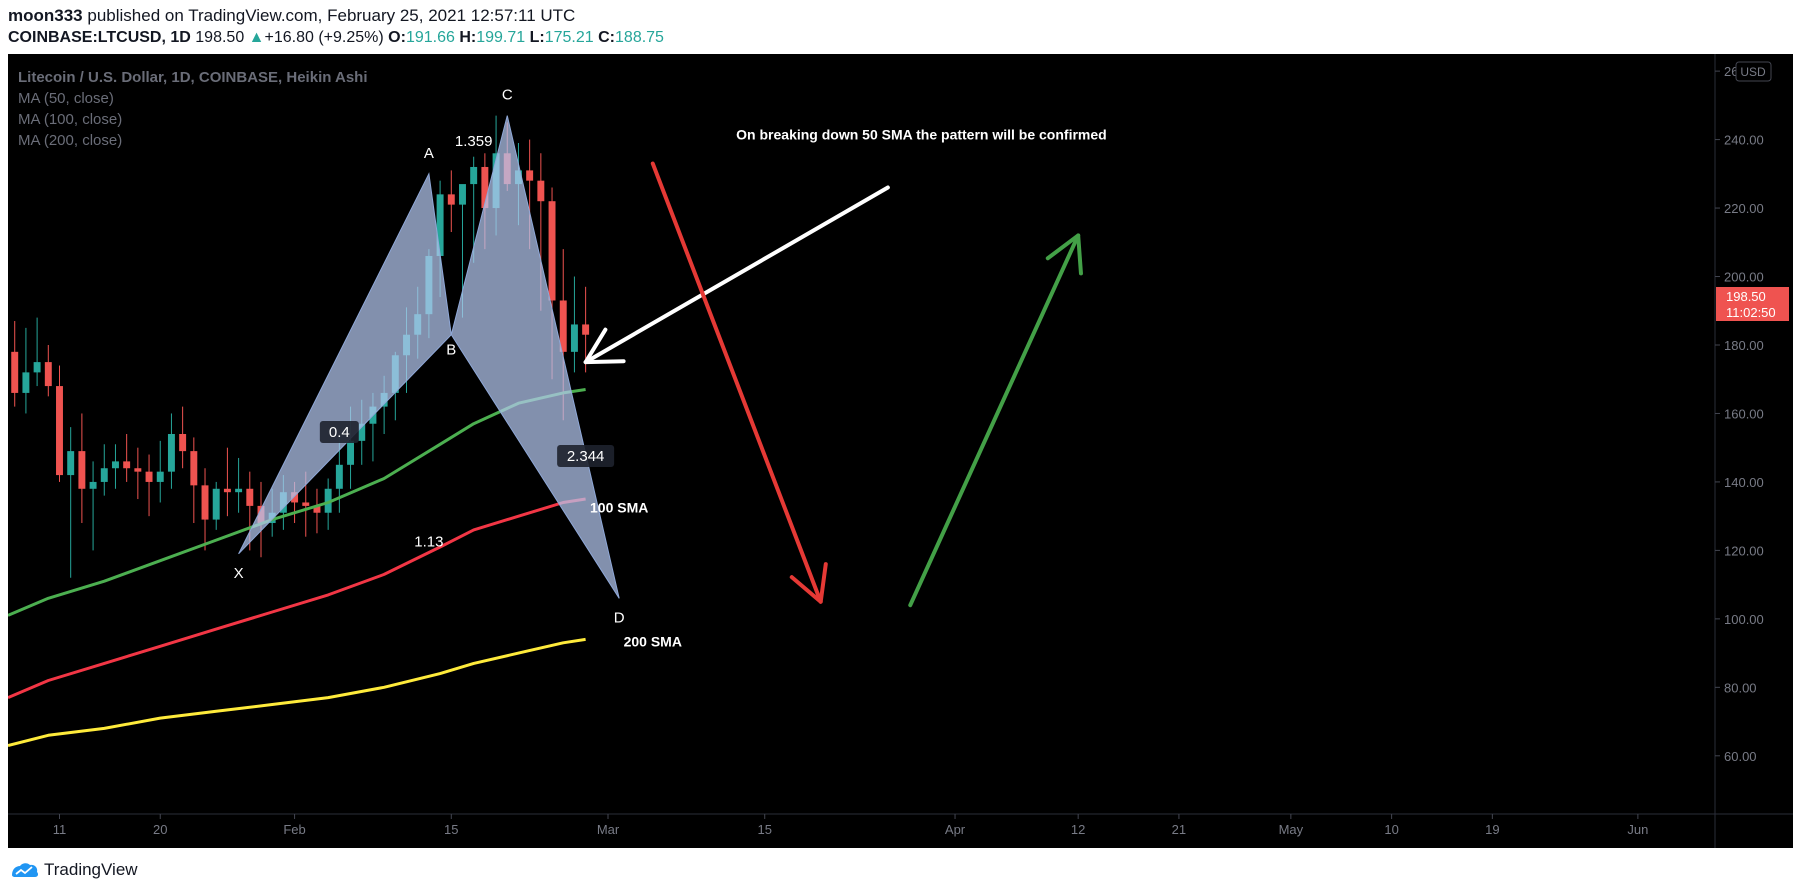 Image resolution: width=1805 pixels, height=895 pixels. I want to click on price-axis-label: 120.00, so click(1744, 550).